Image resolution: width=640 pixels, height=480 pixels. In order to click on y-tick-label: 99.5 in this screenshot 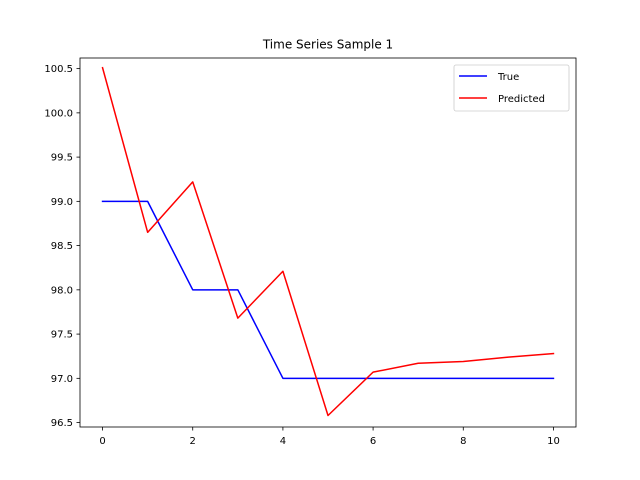, I will do `click(62, 158)`.